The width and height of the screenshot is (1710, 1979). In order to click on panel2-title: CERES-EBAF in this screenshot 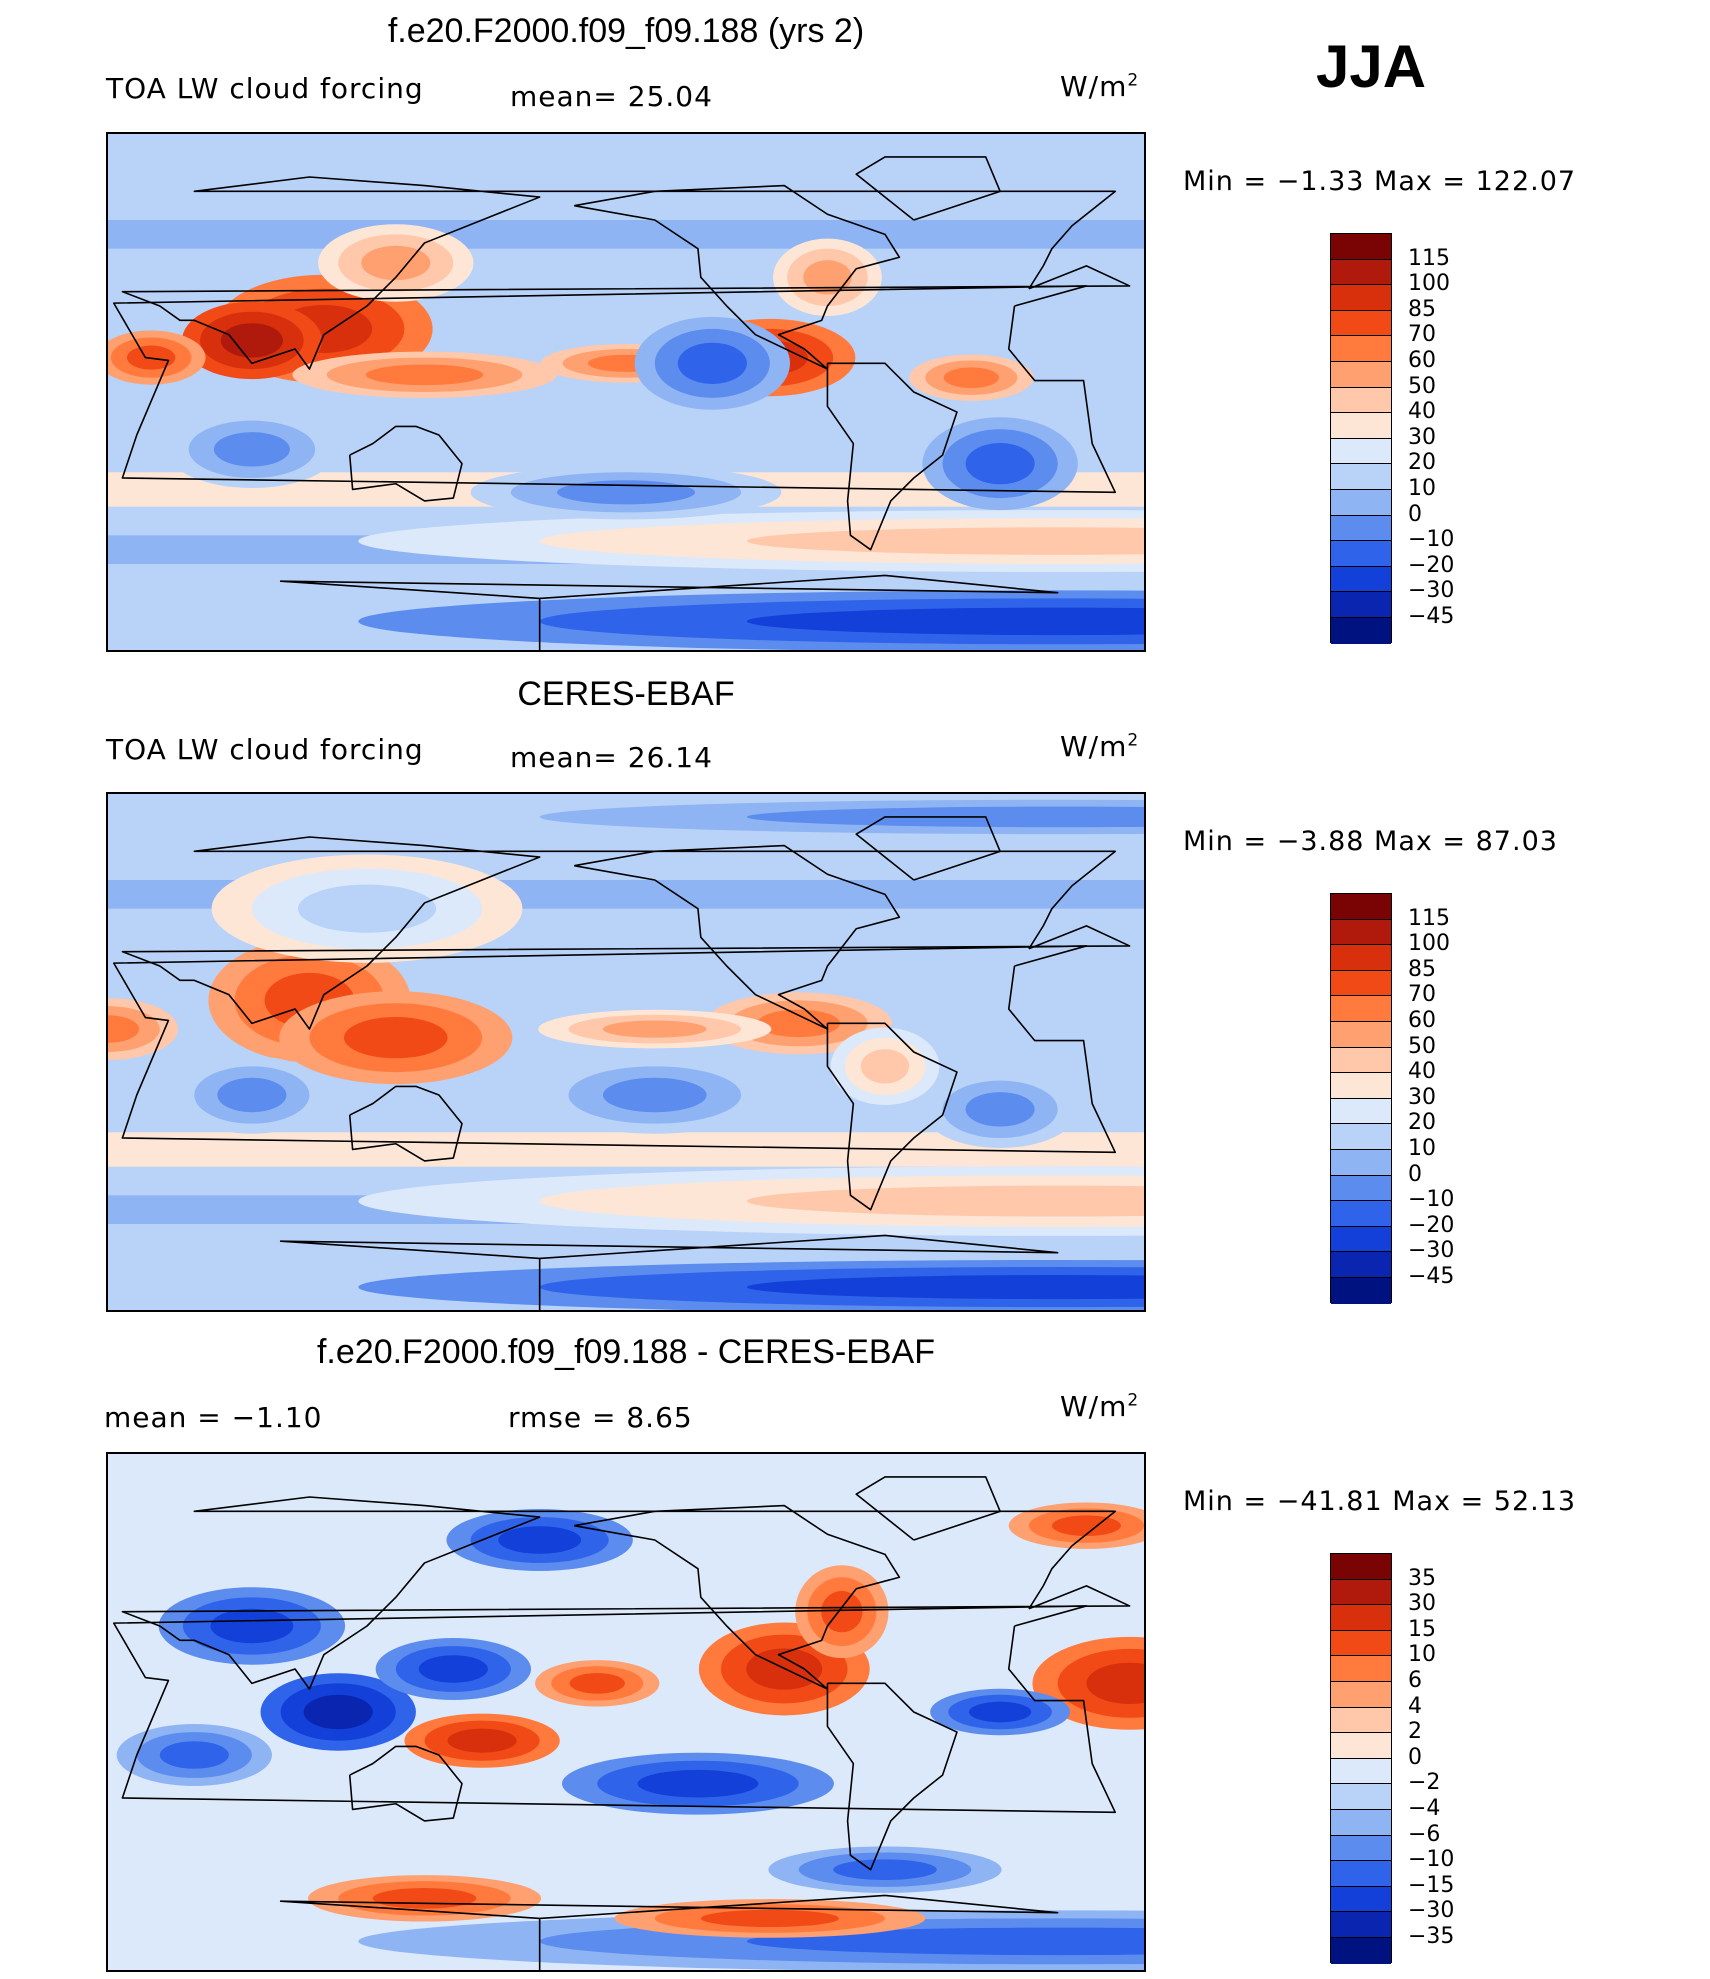, I will do `click(626, 694)`.